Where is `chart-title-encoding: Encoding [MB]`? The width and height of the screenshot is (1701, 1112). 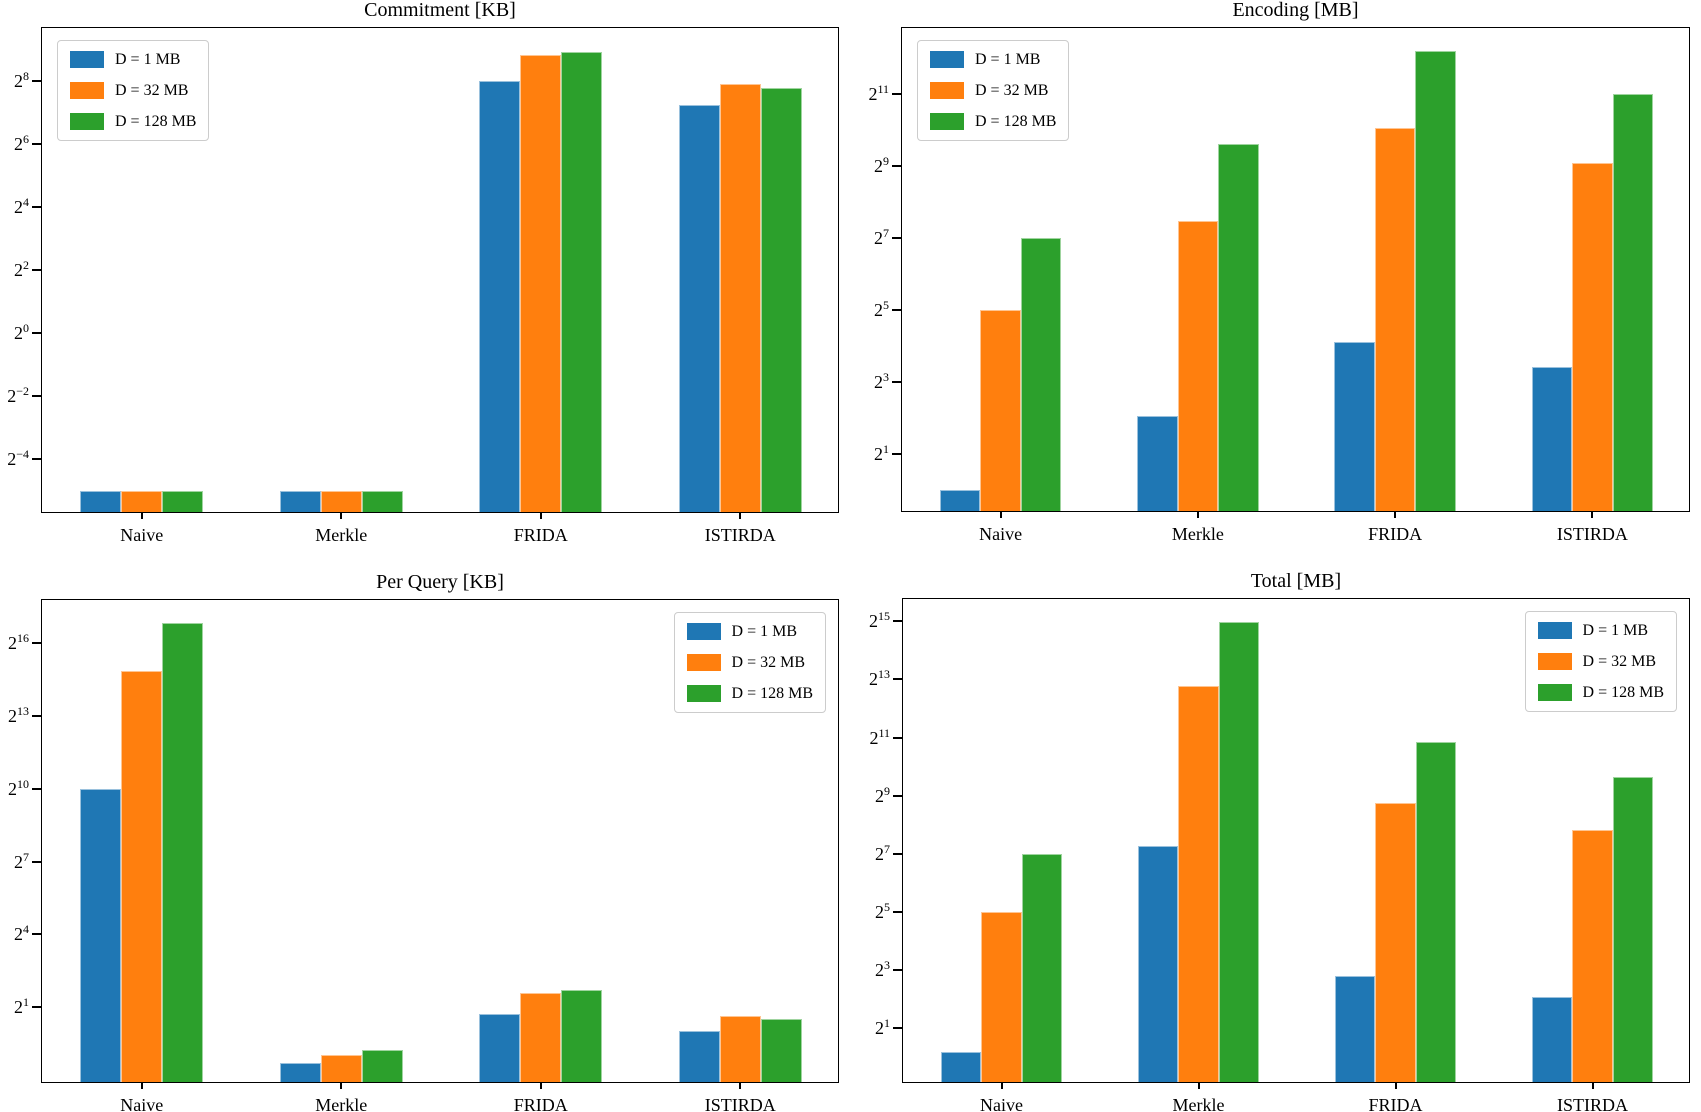 chart-title-encoding: Encoding [MB] is located at coordinates (1295, 10).